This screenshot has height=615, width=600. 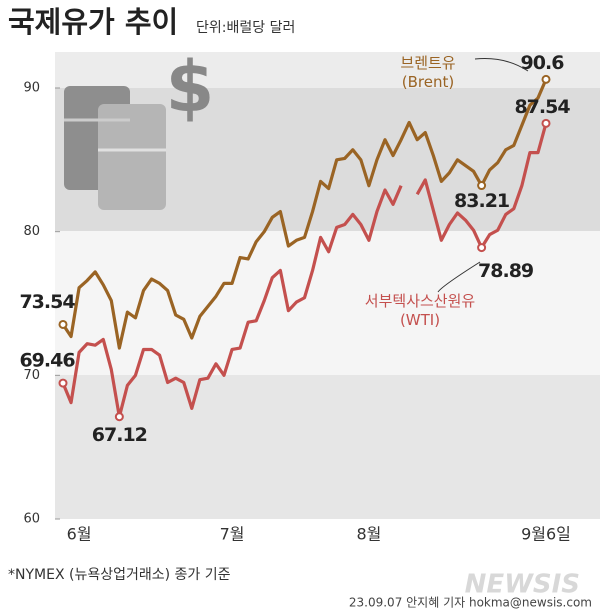 What do you see at coordinates (31, 519) in the screenshot?
I see `y-tick-label: 60` at bounding box center [31, 519].